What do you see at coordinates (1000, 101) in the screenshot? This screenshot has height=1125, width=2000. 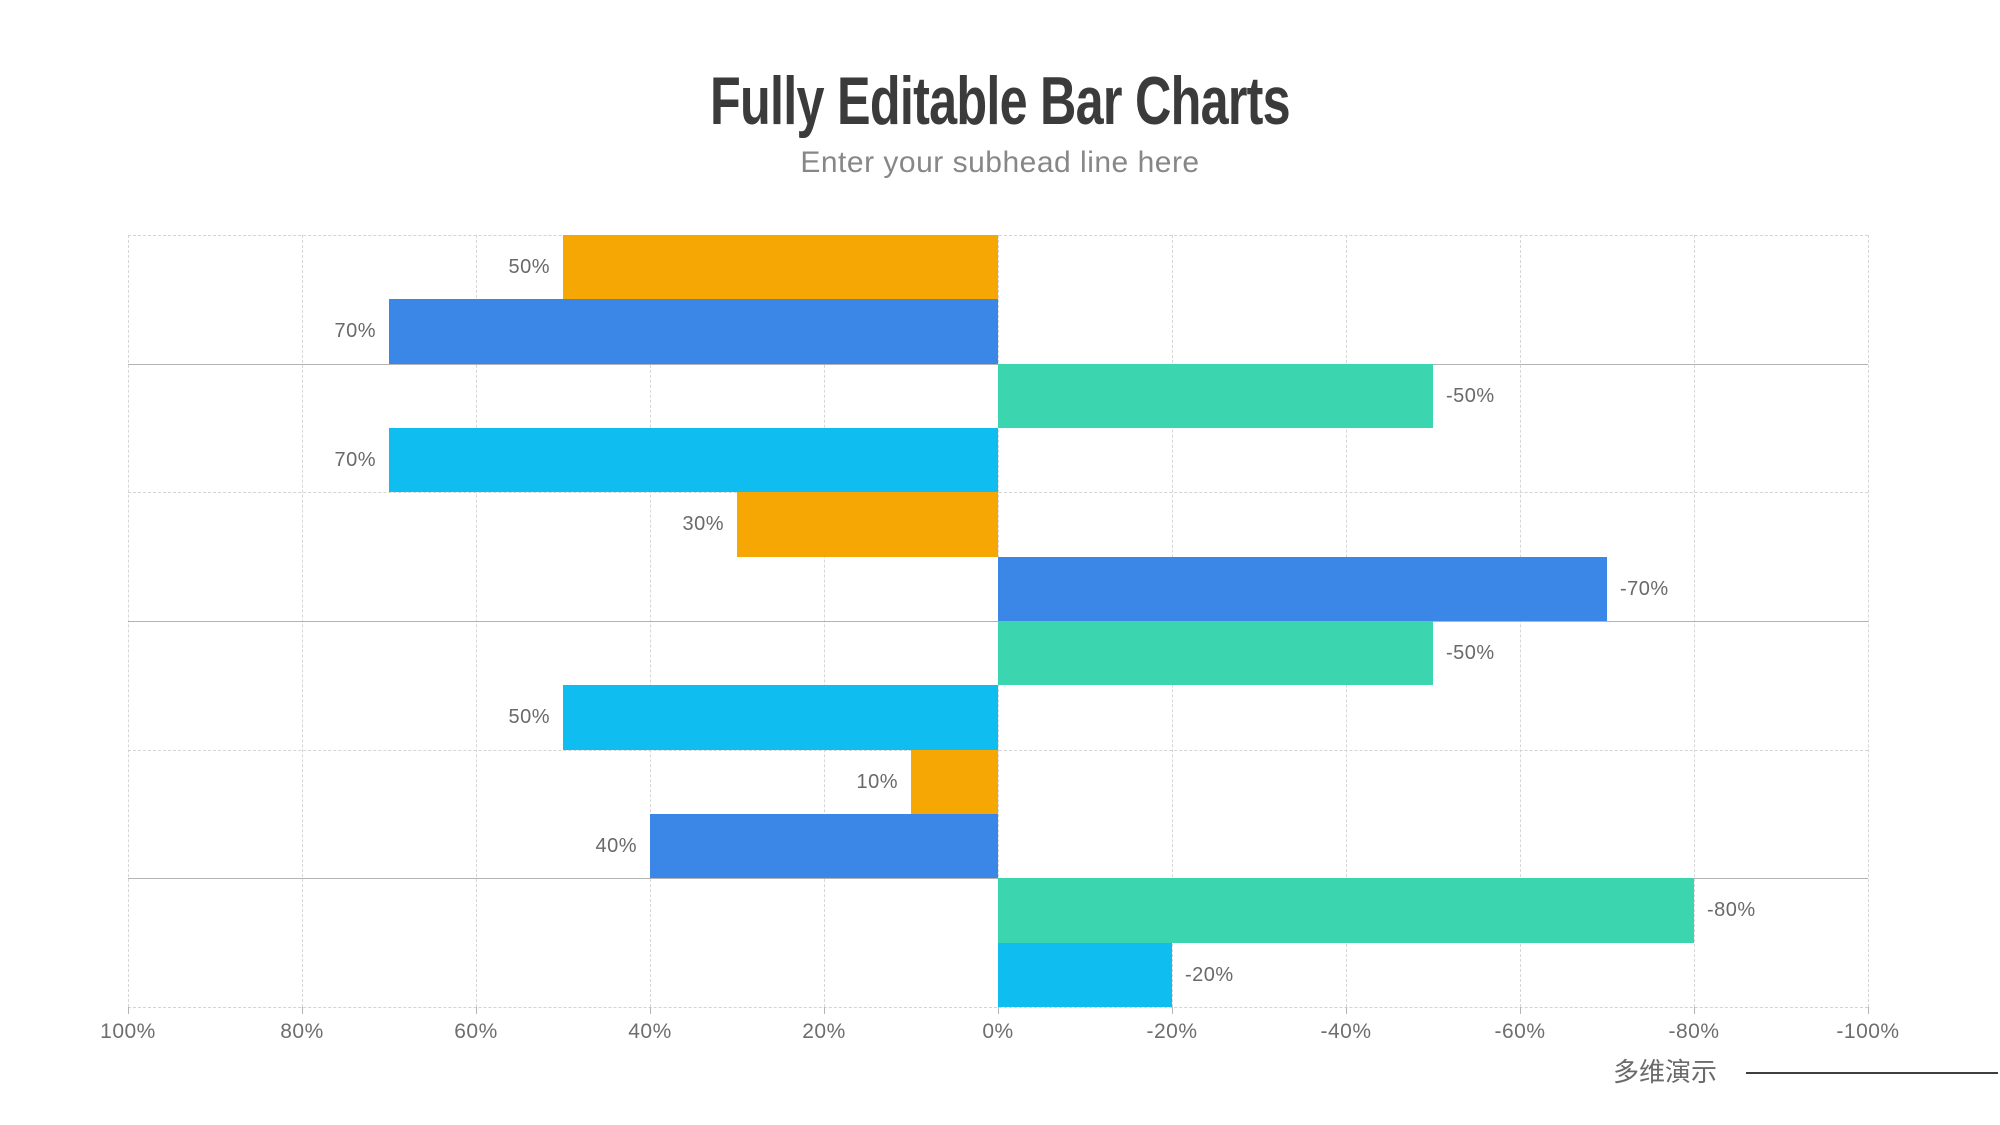 I see `page-title: Fully Editable Bar Charts` at bounding box center [1000, 101].